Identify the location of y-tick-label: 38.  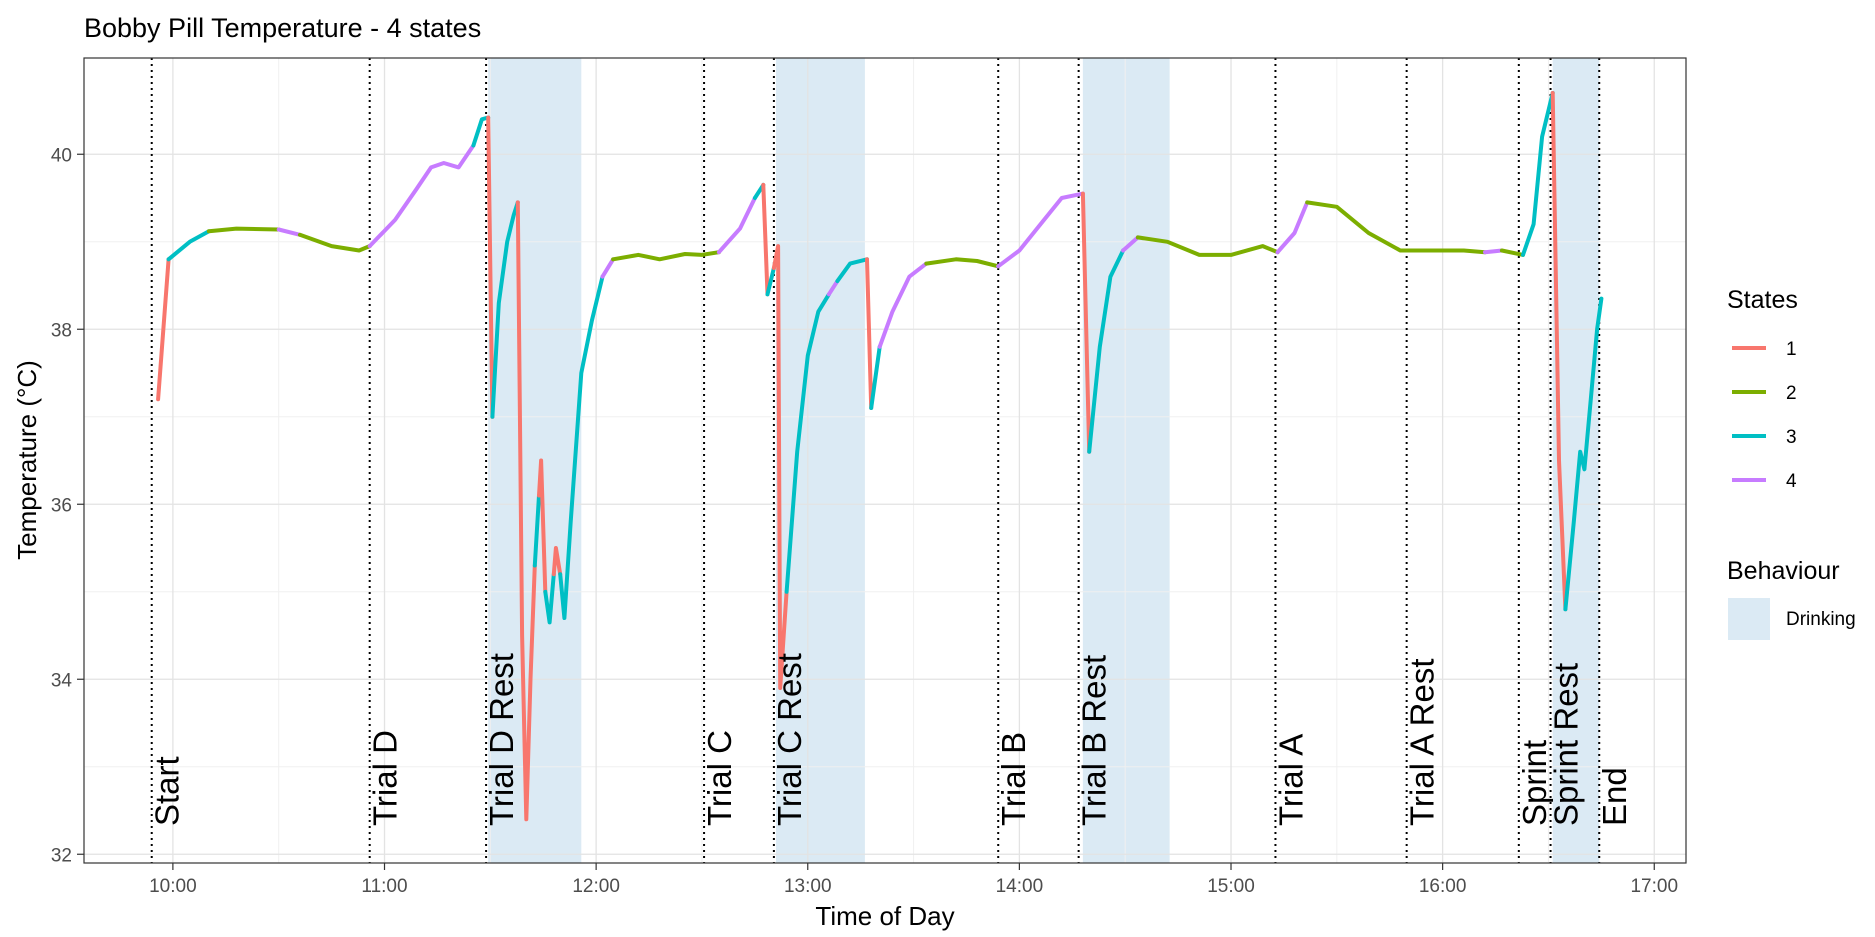
(61, 330).